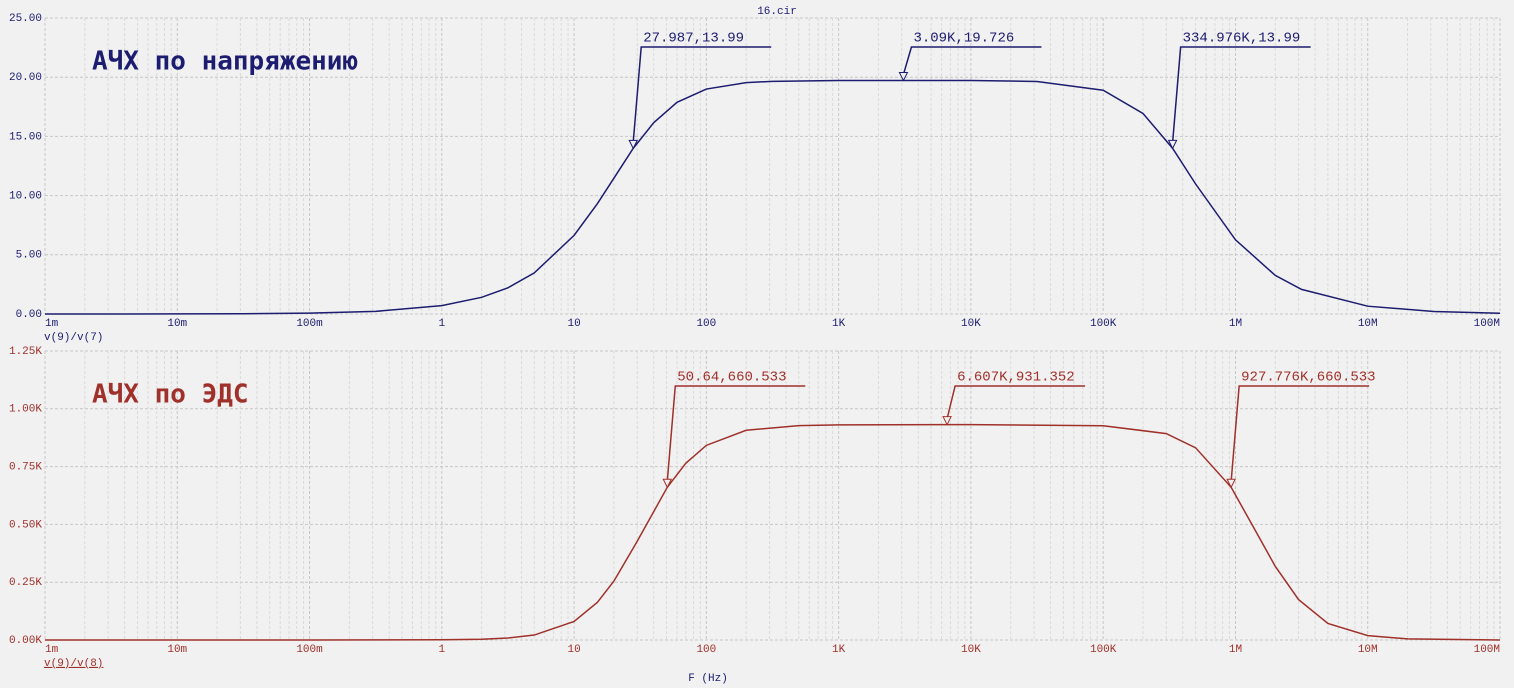  What do you see at coordinates (25, 78) in the screenshot?
I see `y-tick-label: 20.00` at bounding box center [25, 78].